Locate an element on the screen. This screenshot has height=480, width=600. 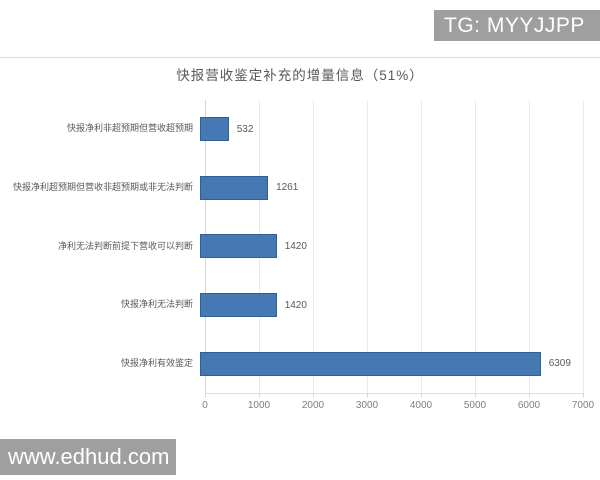
x-tick-label: 7000 is located at coordinates (583, 405).